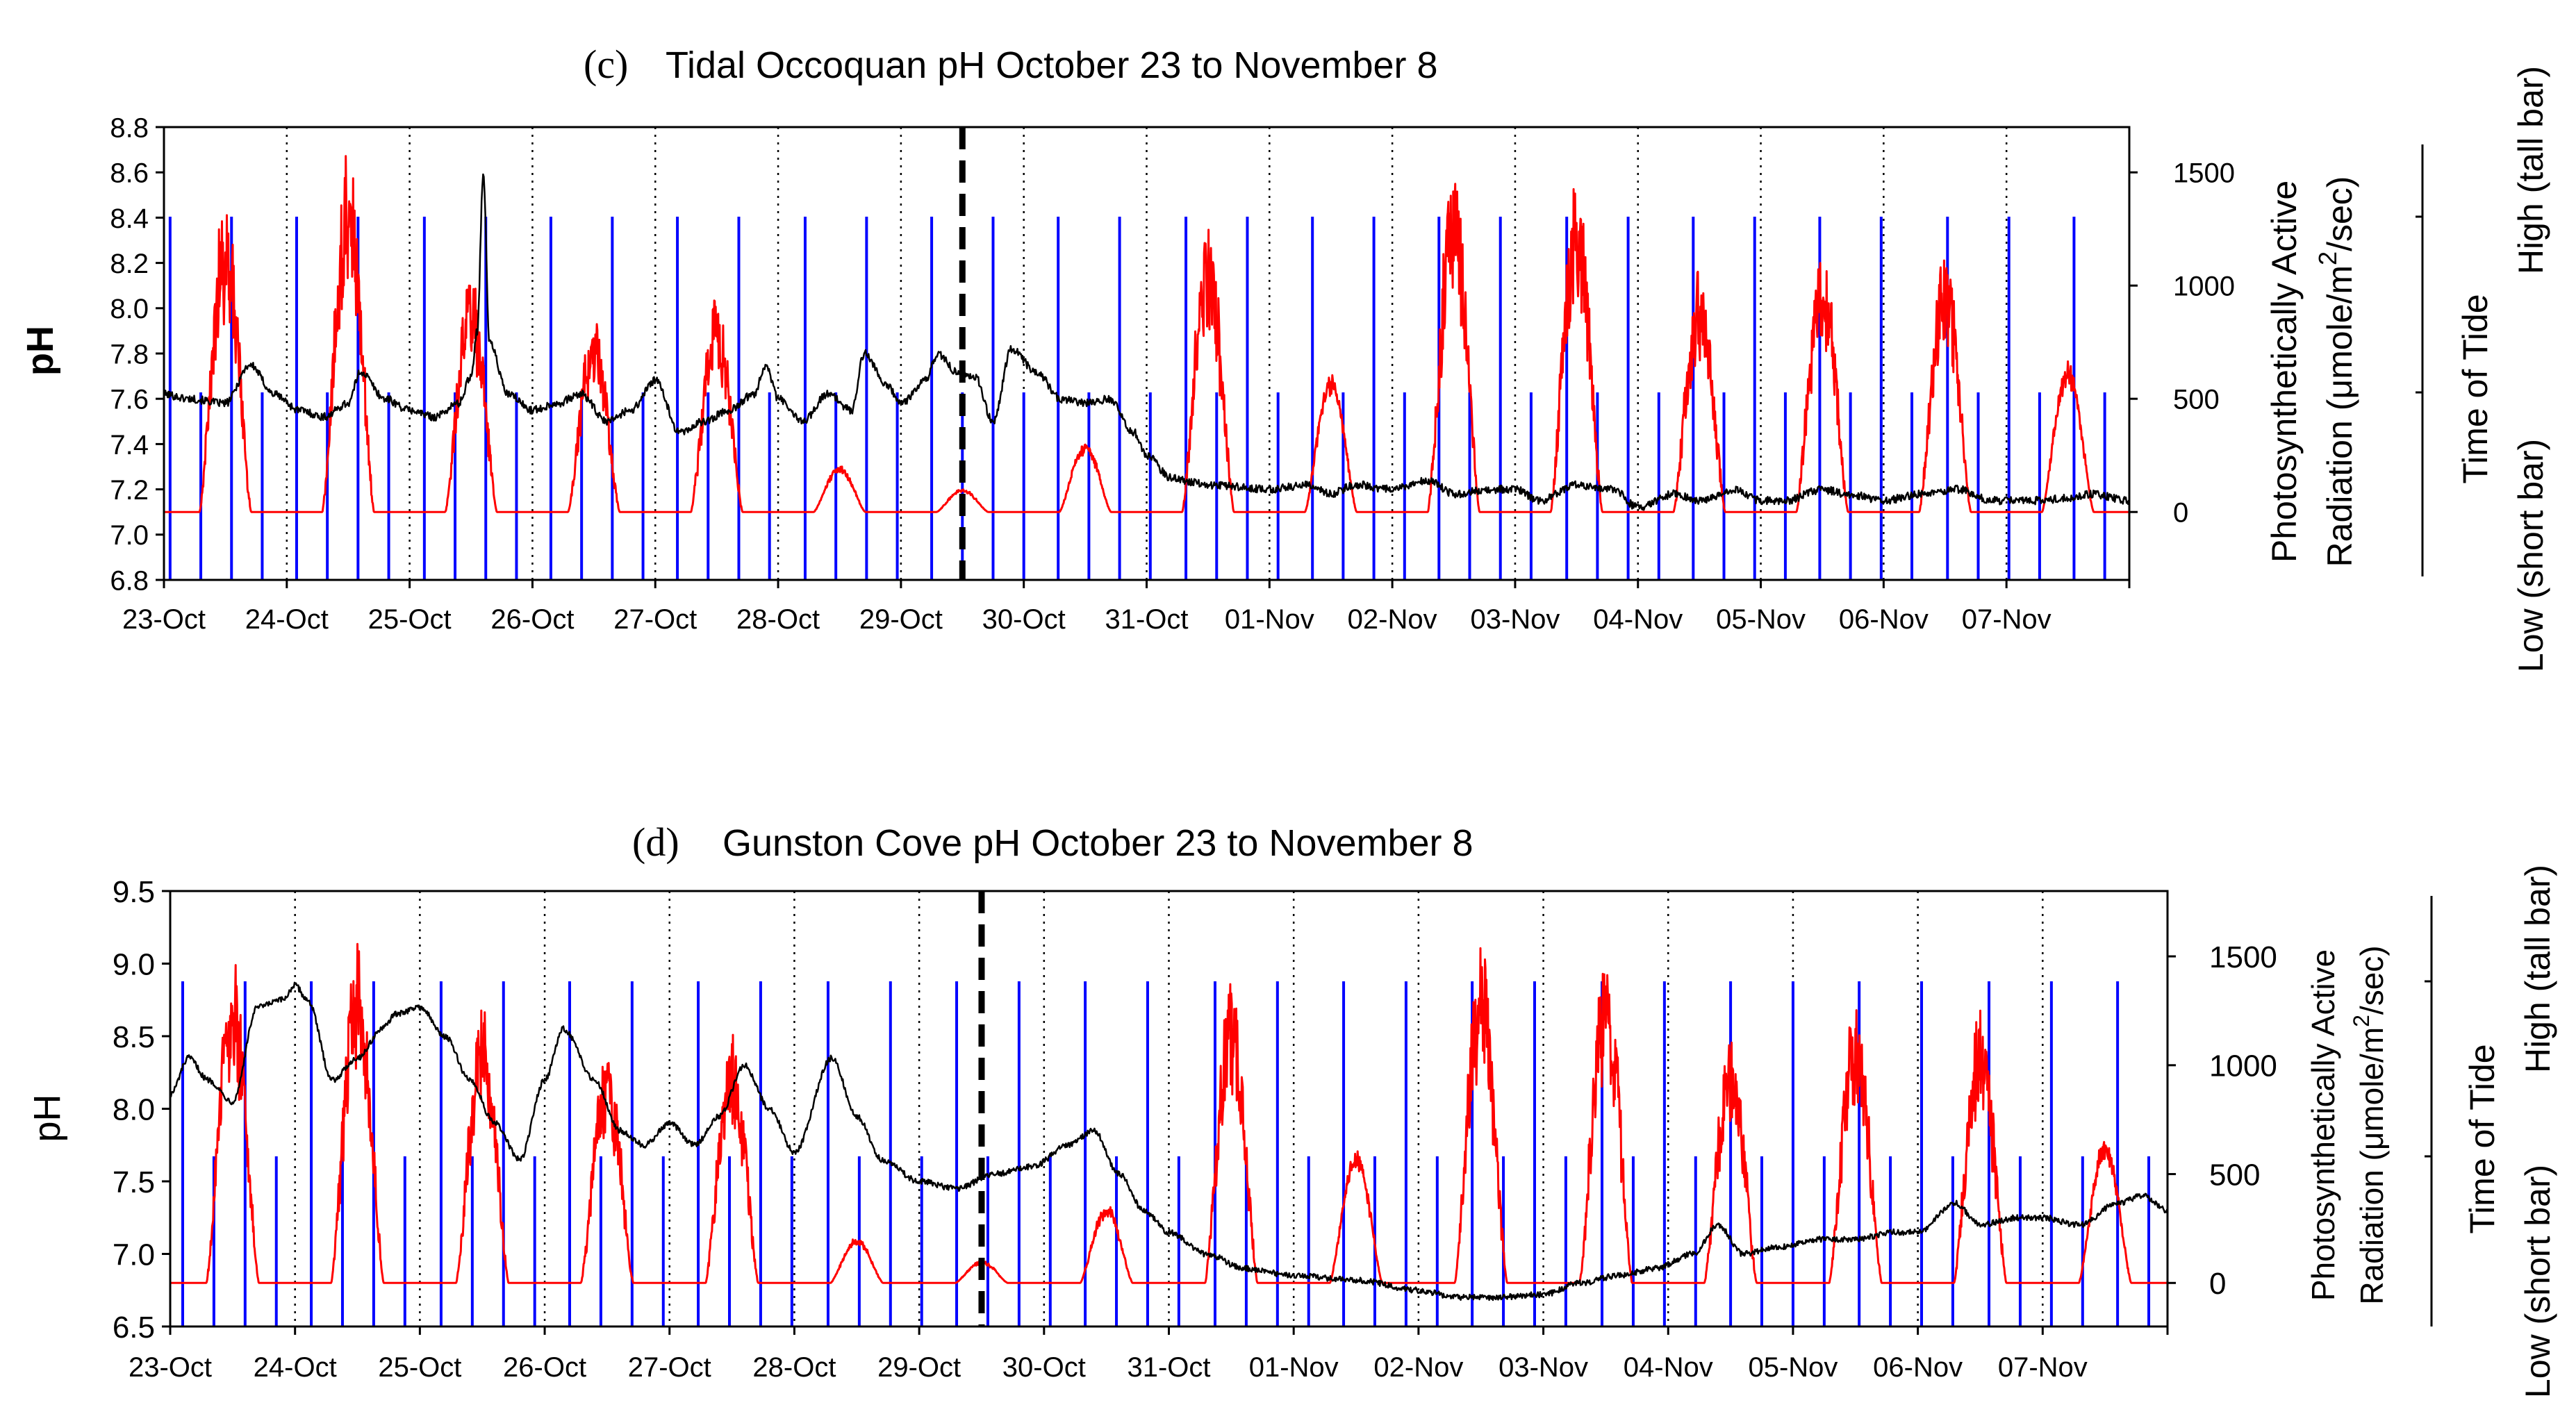 This screenshot has width=2576, height=1414. I want to click on chart-d-tide-label-low: Low (short bar), so click(2537, 1281).